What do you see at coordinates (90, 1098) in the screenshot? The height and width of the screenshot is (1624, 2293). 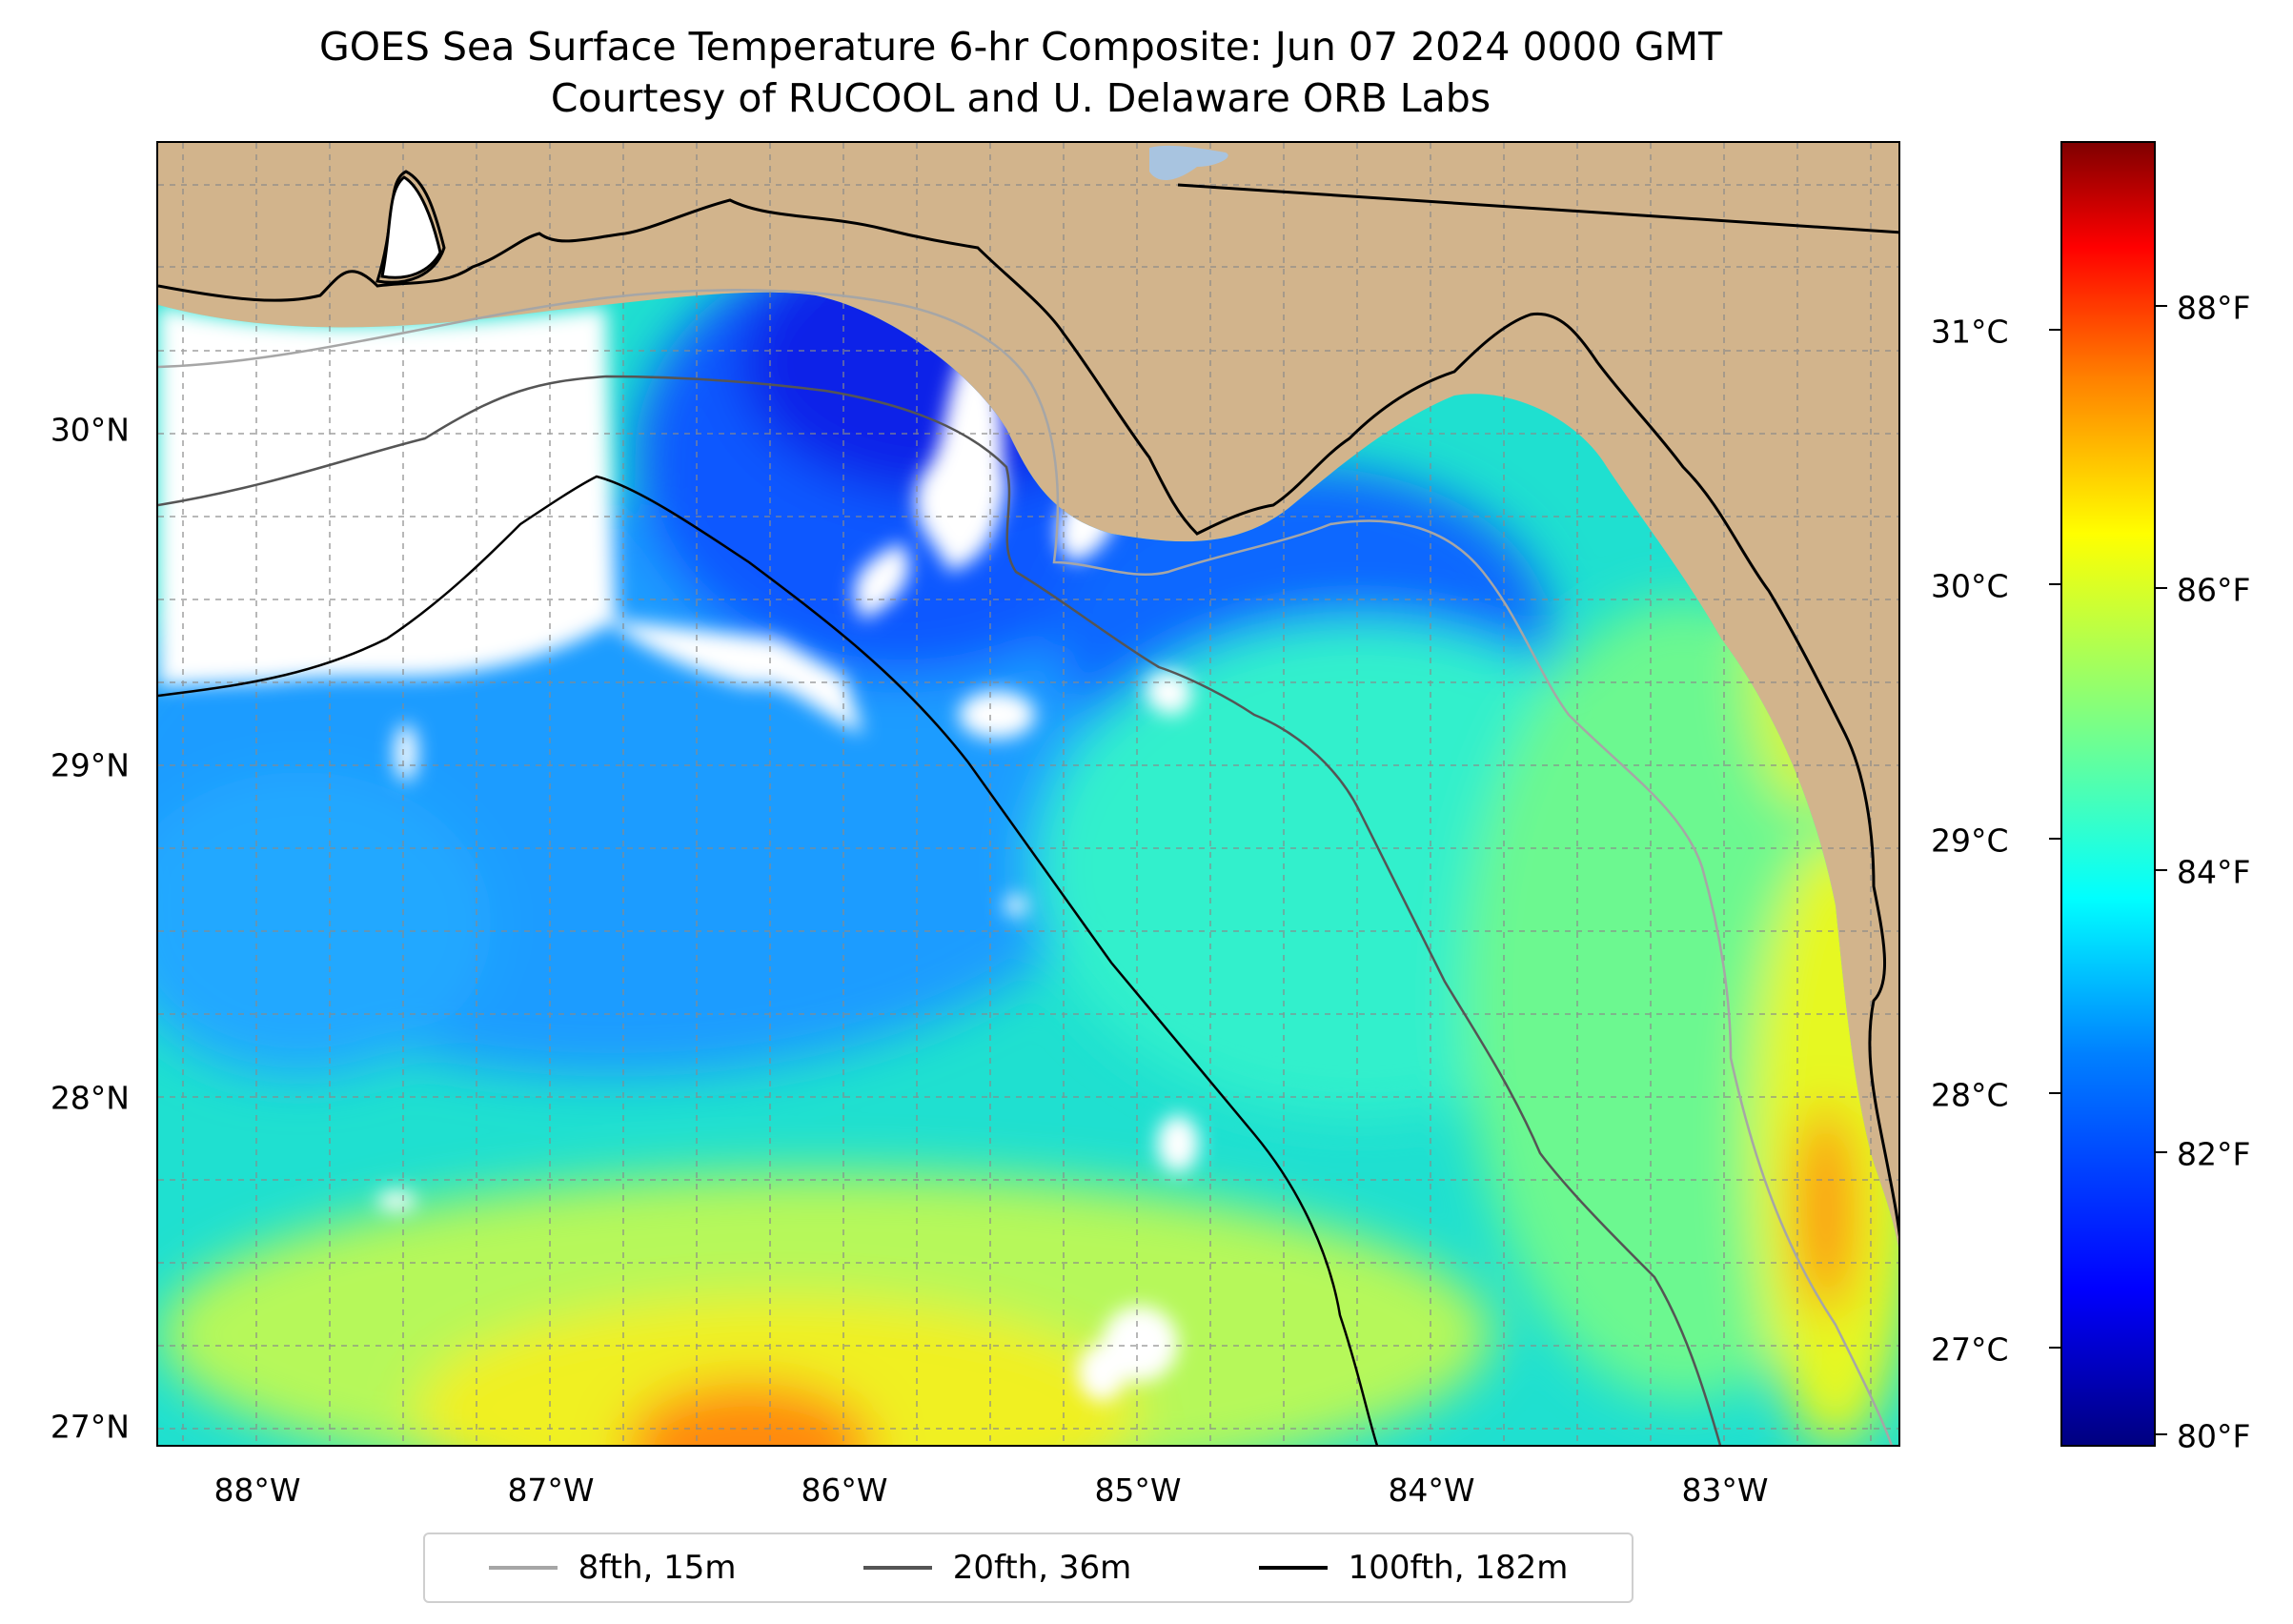 I see `lat-label-28n: 28°N` at bounding box center [90, 1098].